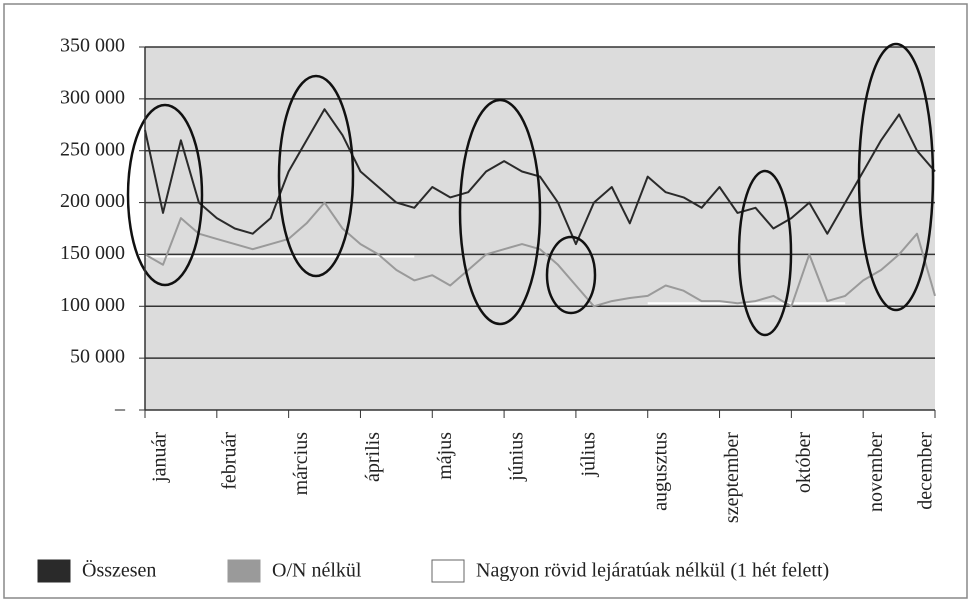 The image size is (971, 602). Describe the element at coordinates (660, 471) in the screenshot. I see `x-tick-label: augusztus` at that location.